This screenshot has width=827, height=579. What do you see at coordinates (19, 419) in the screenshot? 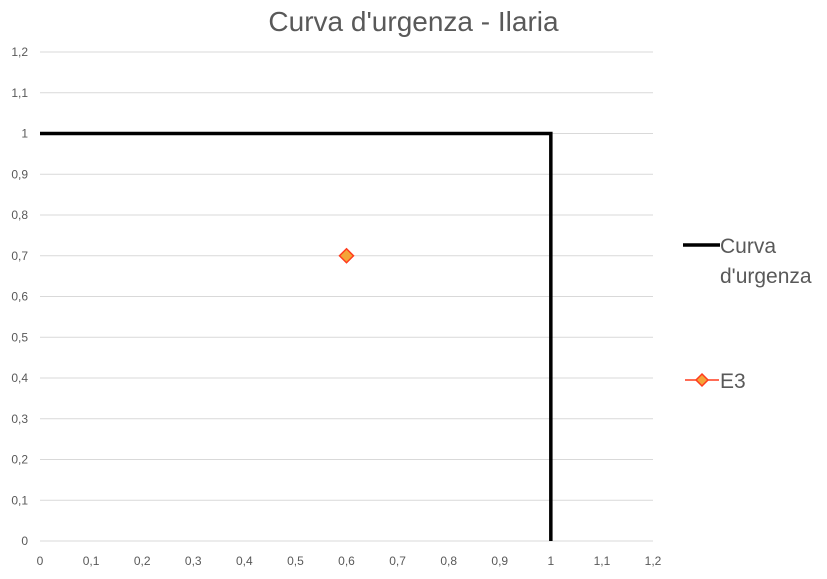
I see `y-tick-label: 0,3` at bounding box center [19, 419].